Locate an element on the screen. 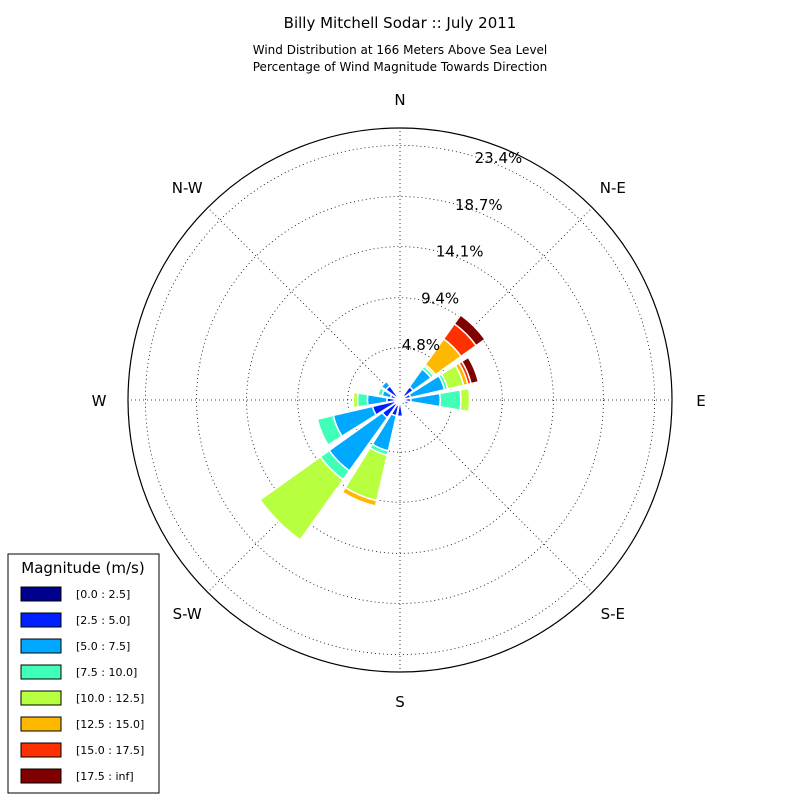  ring-label-1: 4.8% is located at coordinates (421, 345).